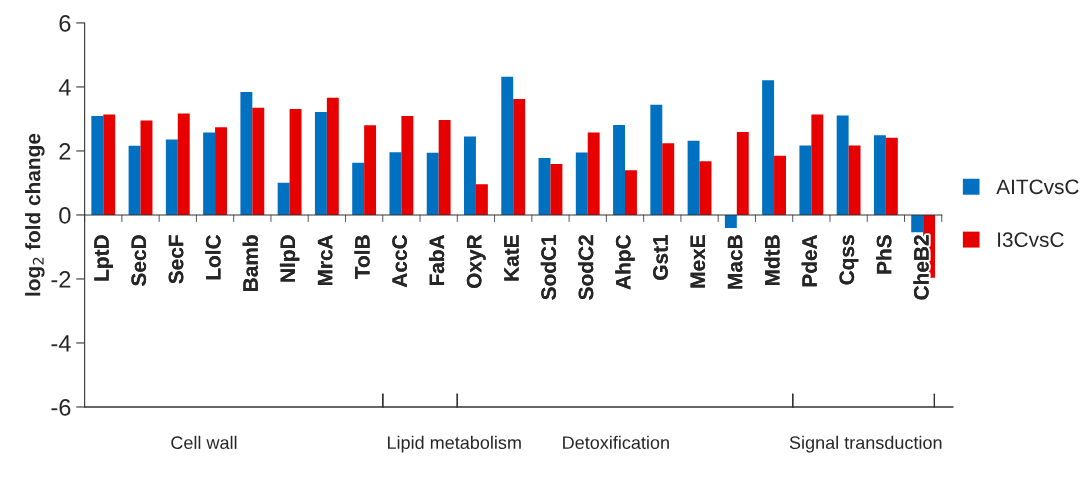 This screenshot has height=504, width=1085. I want to click on x-tick-label: Bamb, so click(250, 263).